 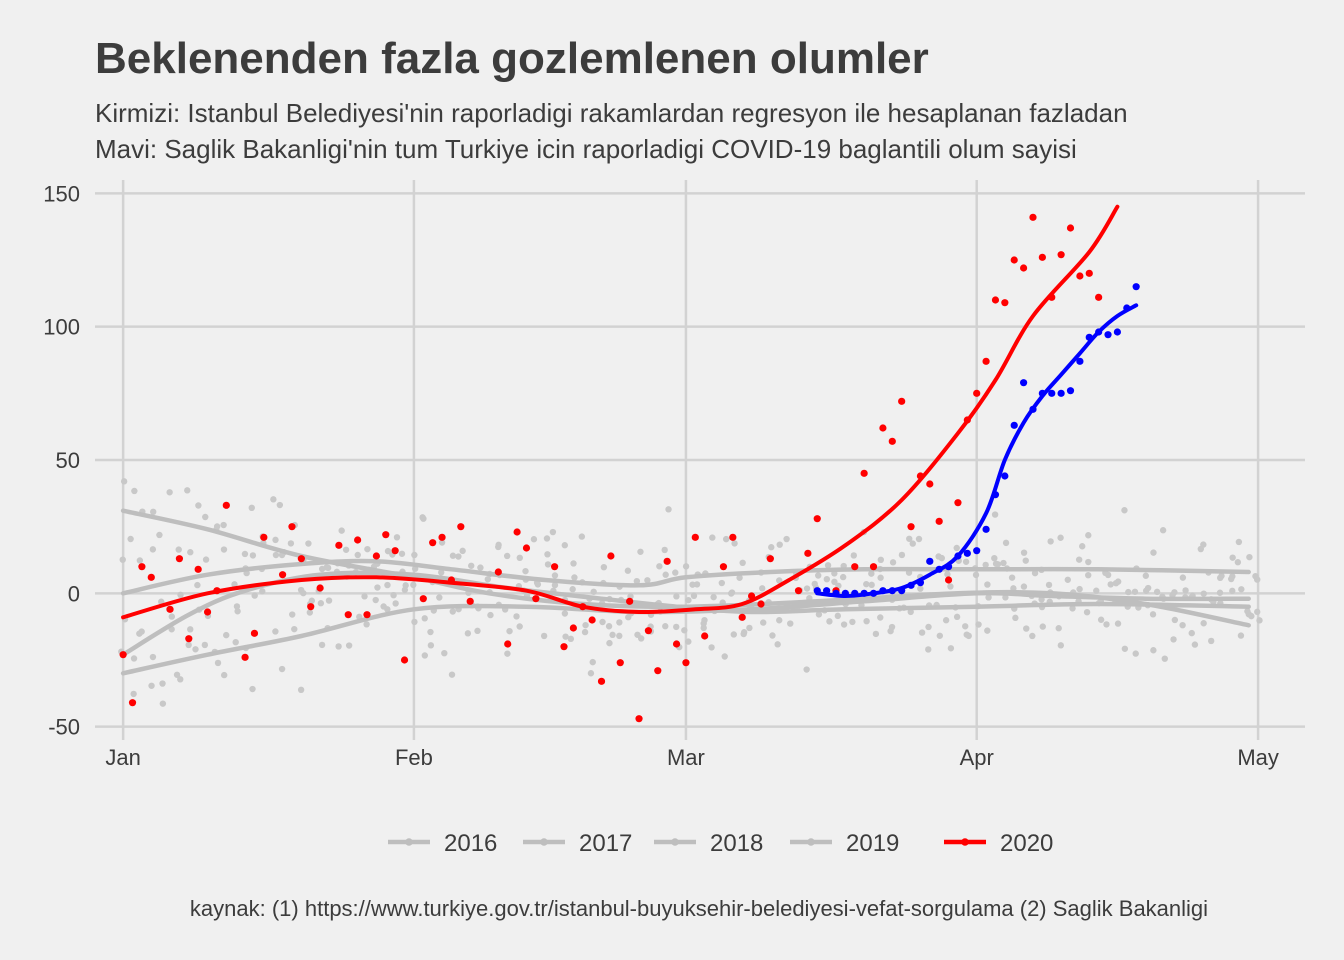 I want to click on x-tick-label: May, so click(x=1258, y=757).